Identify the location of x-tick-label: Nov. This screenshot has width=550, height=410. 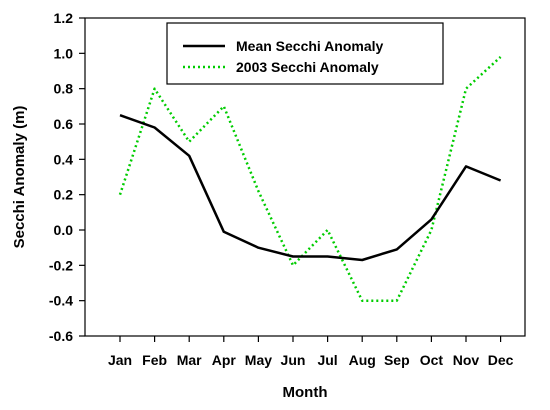
(466, 360).